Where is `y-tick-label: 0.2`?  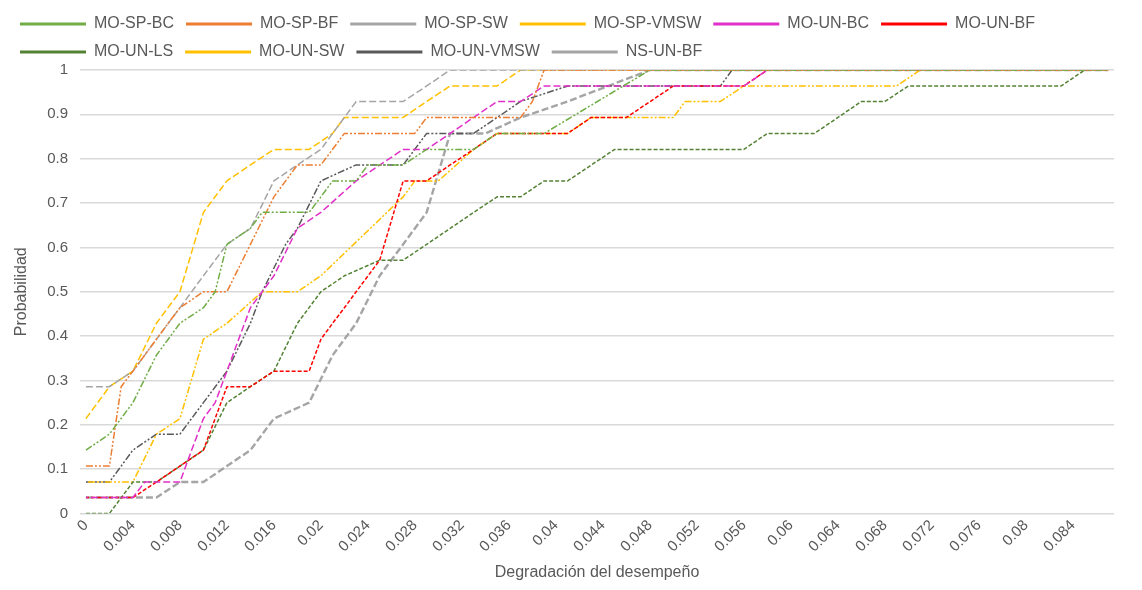 y-tick-label: 0.2 is located at coordinates (58, 423).